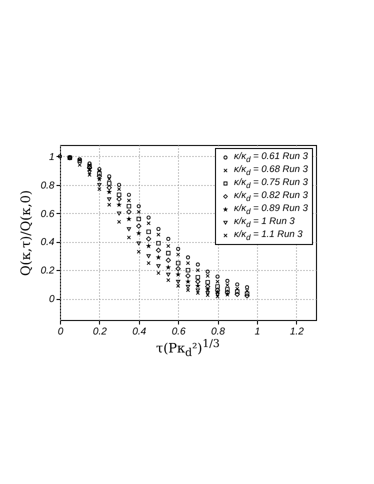 Image resolution: width=374 pixels, height=484 pixels. What do you see at coordinates (257, 332) in the screenshot?
I see `x-tick-label: 1` at bounding box center [257, 332].